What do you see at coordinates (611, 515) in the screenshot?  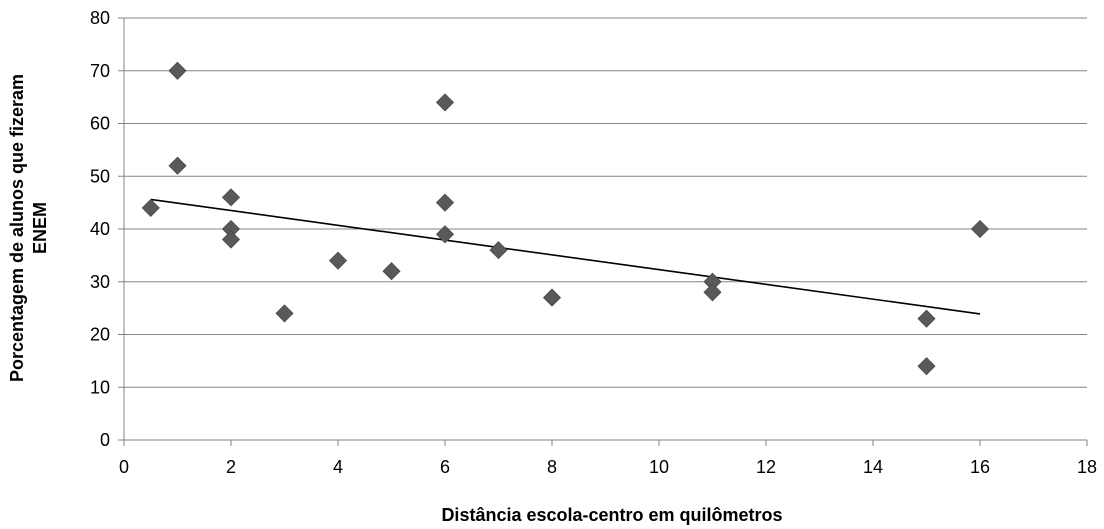 I see `x-axis-title: Distância escola-centro em quilômetros` at bounding box center [611, 515].